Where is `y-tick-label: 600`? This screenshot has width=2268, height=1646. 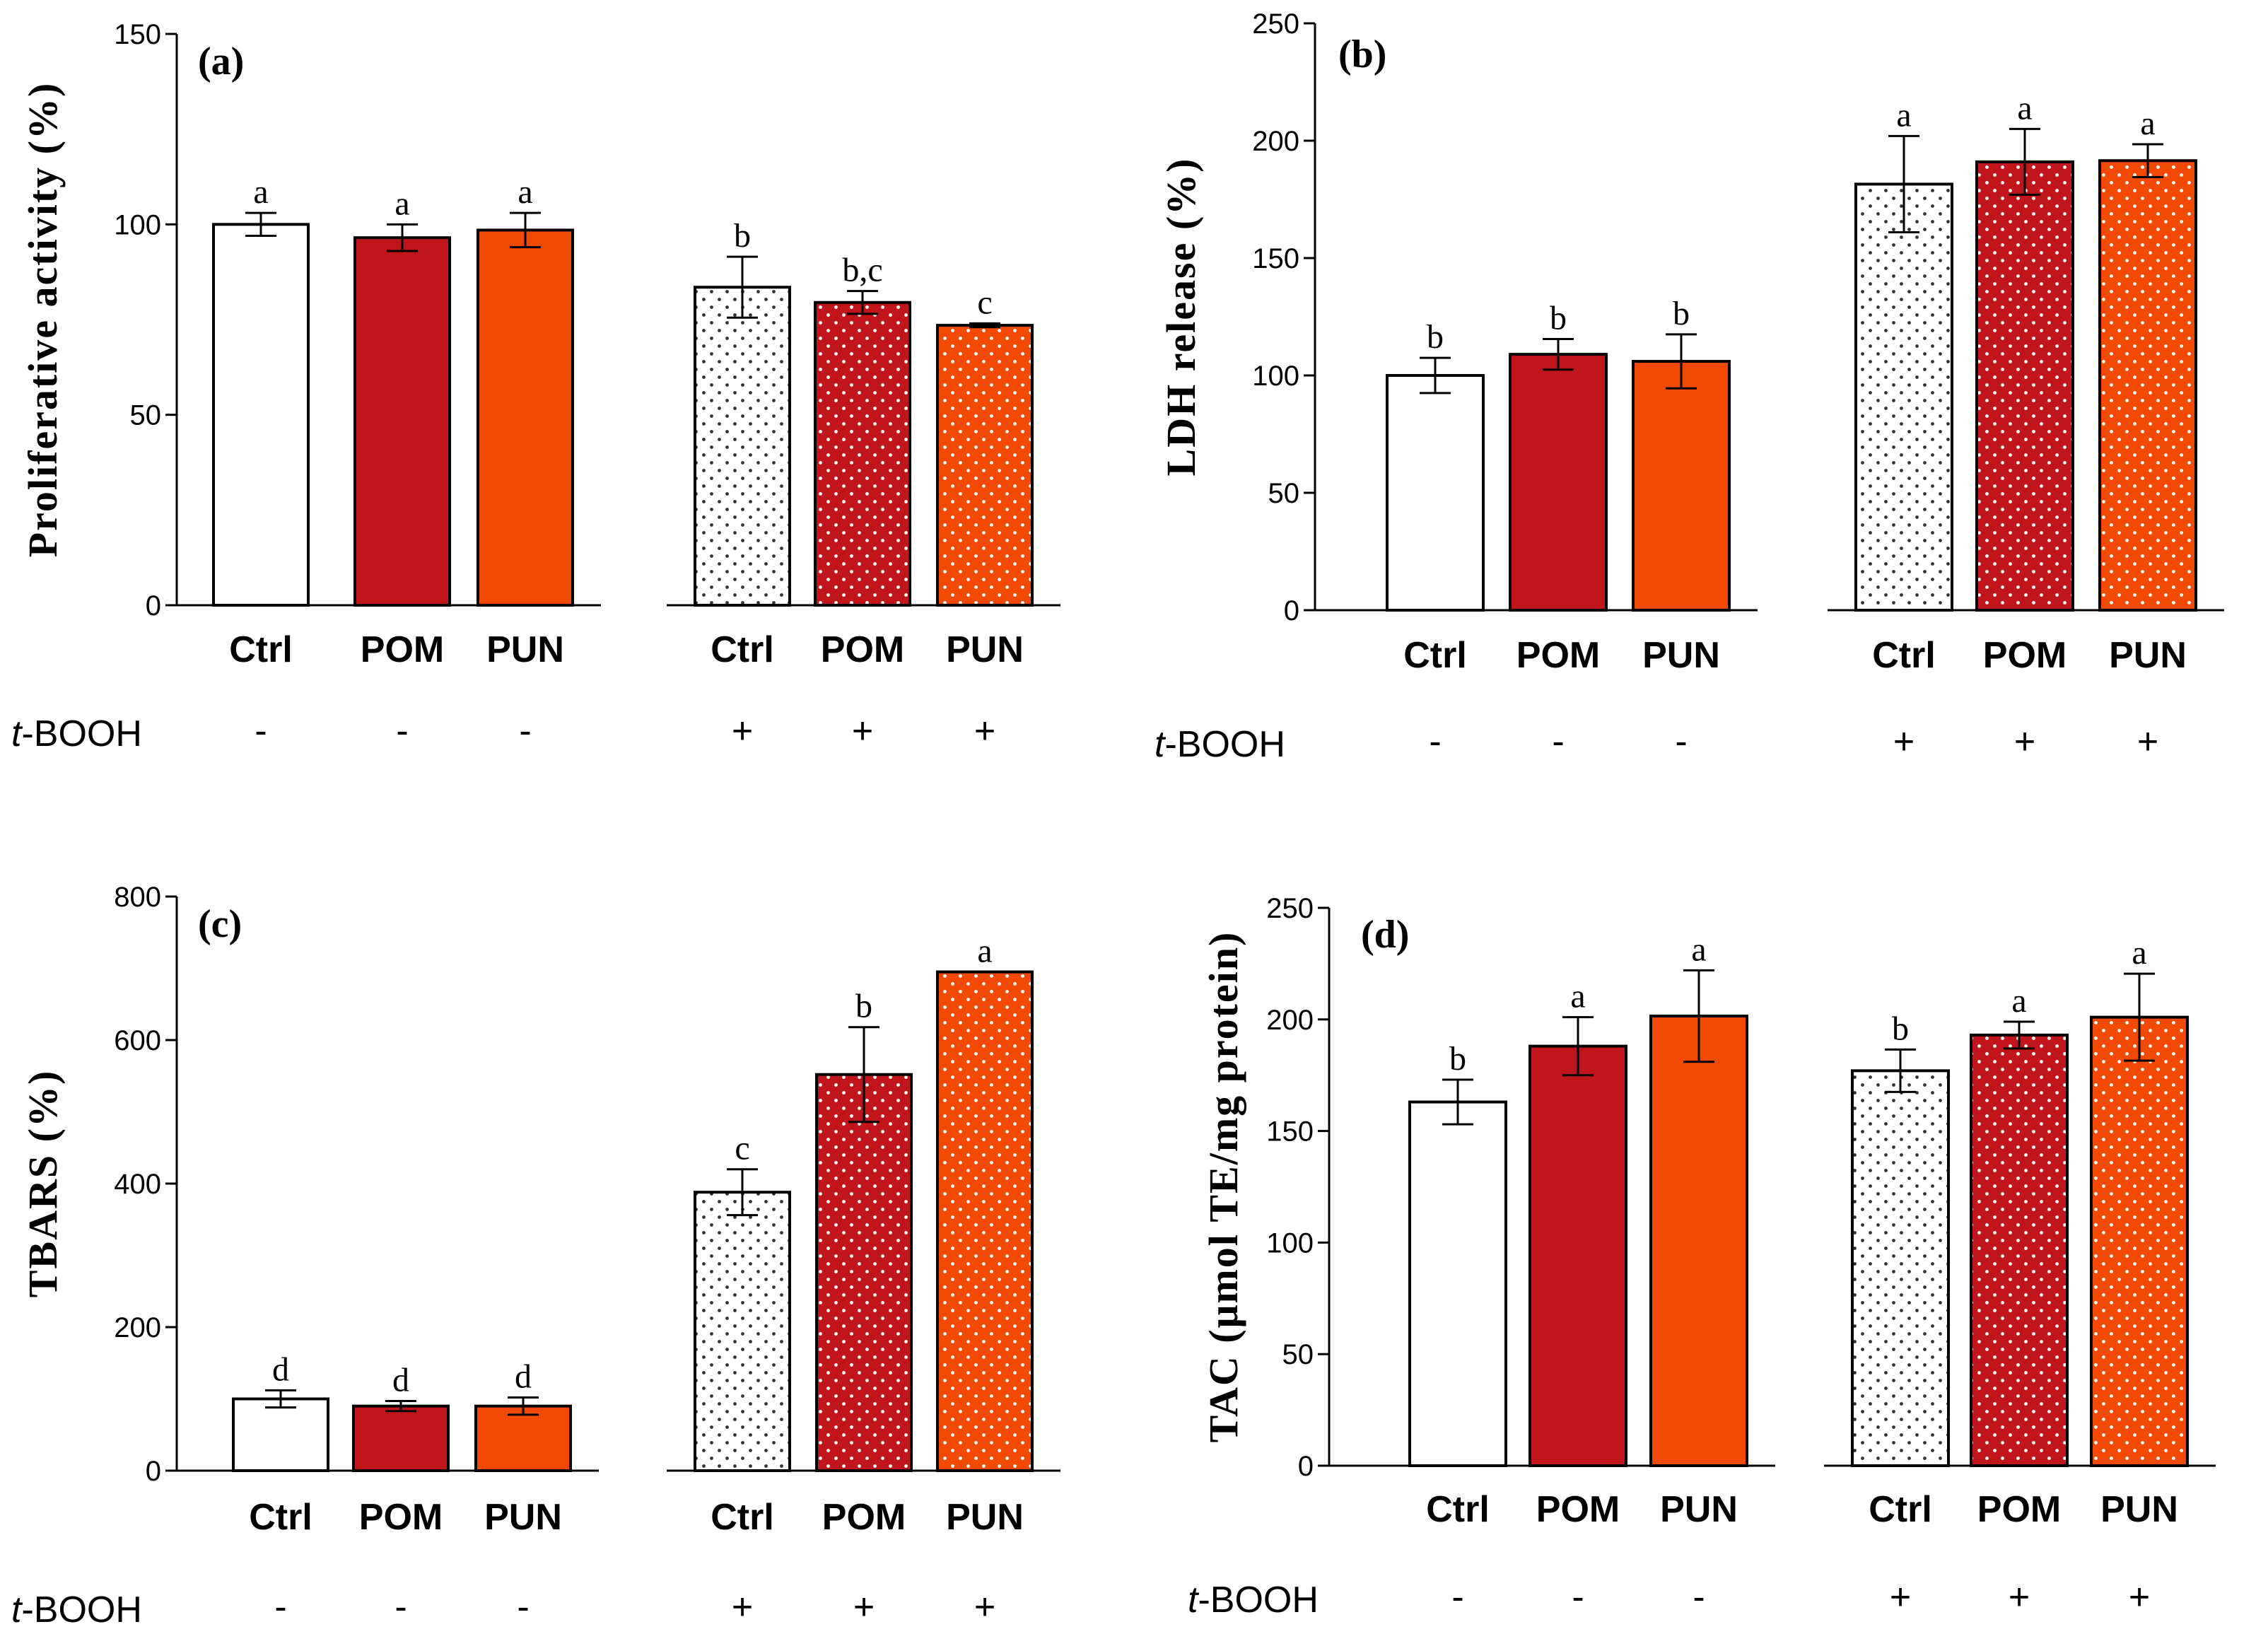
y-tick-label: 600 is located at coordinates (137, 1040).